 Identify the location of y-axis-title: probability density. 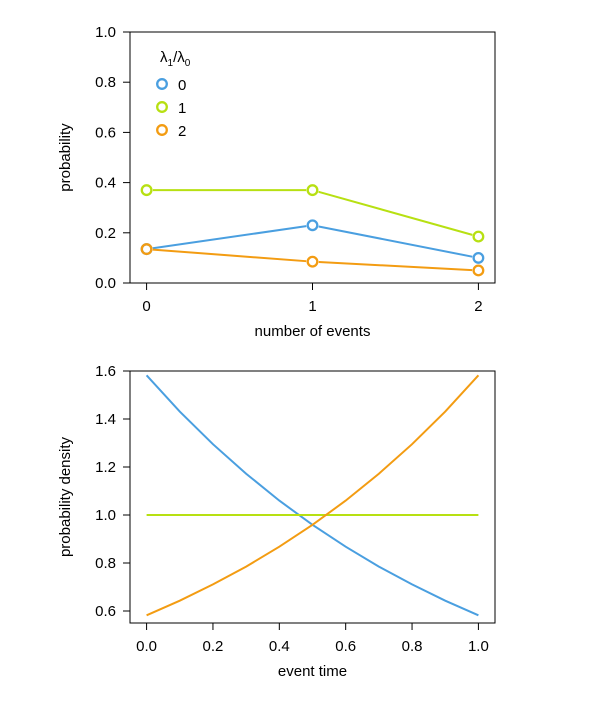
(65, 496).